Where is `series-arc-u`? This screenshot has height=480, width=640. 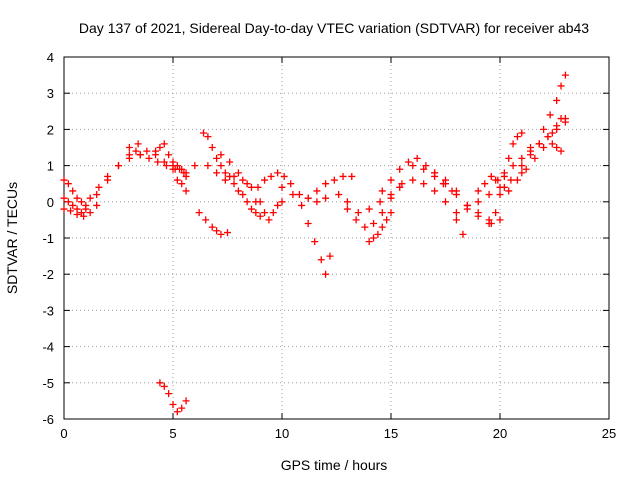 series-arc-u is located at coordinates (432, 207).